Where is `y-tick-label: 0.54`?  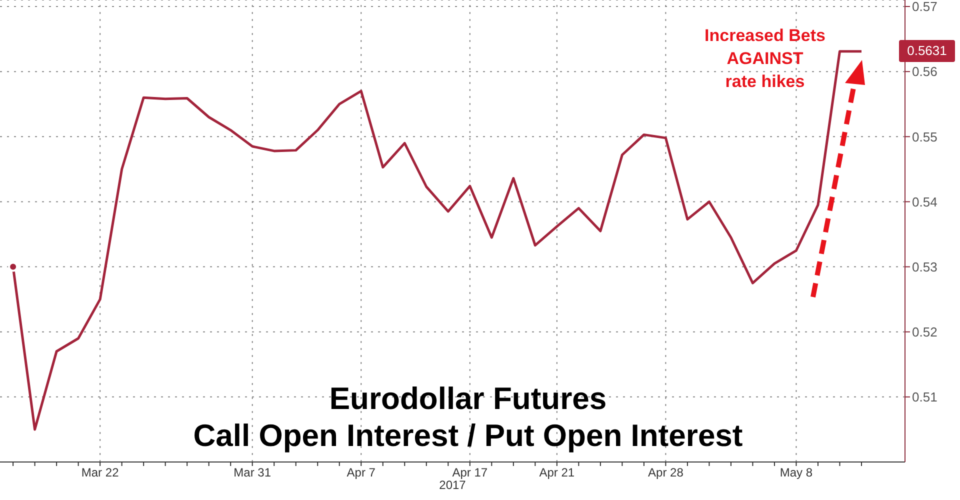 y-tick-label: 0.54 is located at coordinates (925, 202).